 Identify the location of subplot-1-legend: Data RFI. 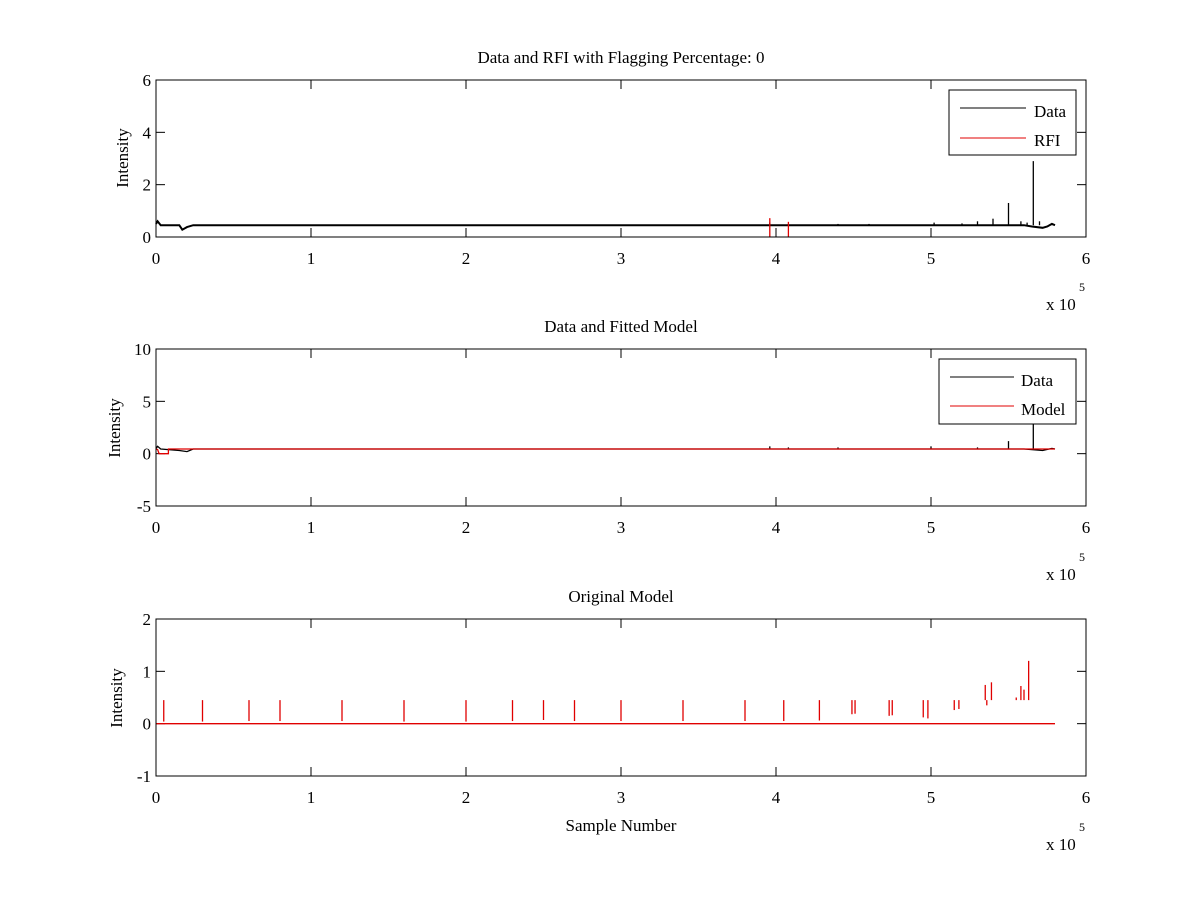
(1012, 122).